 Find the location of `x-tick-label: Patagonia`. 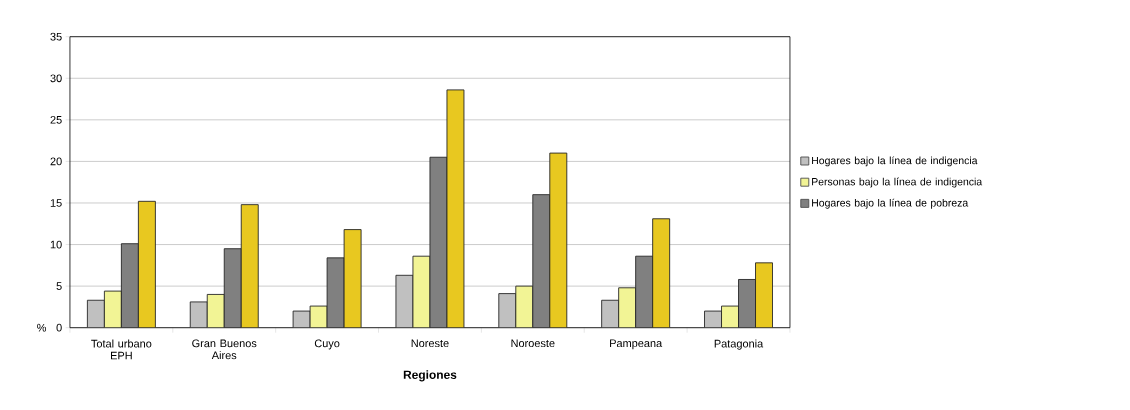

x-tick-label: Patagonia is located at coordinates (739, 344).